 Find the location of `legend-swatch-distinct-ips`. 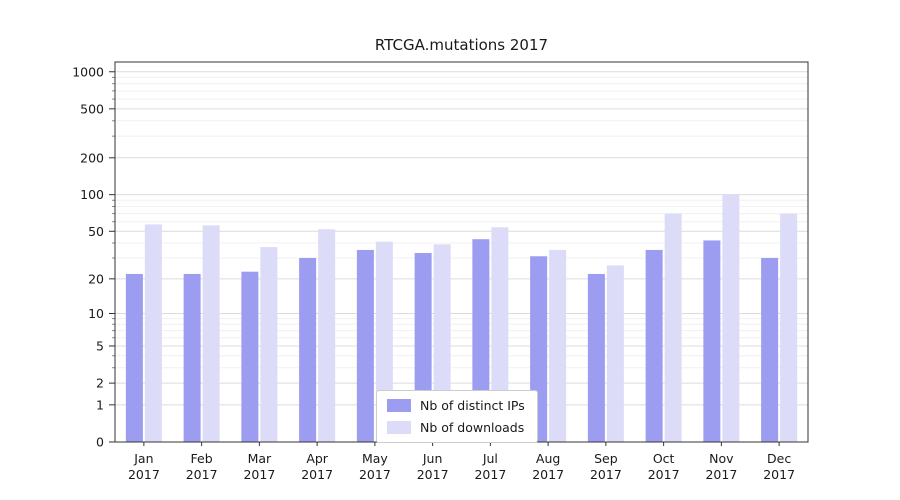

legend-swatch-distinct-ips is located at coordinates (399, 405).